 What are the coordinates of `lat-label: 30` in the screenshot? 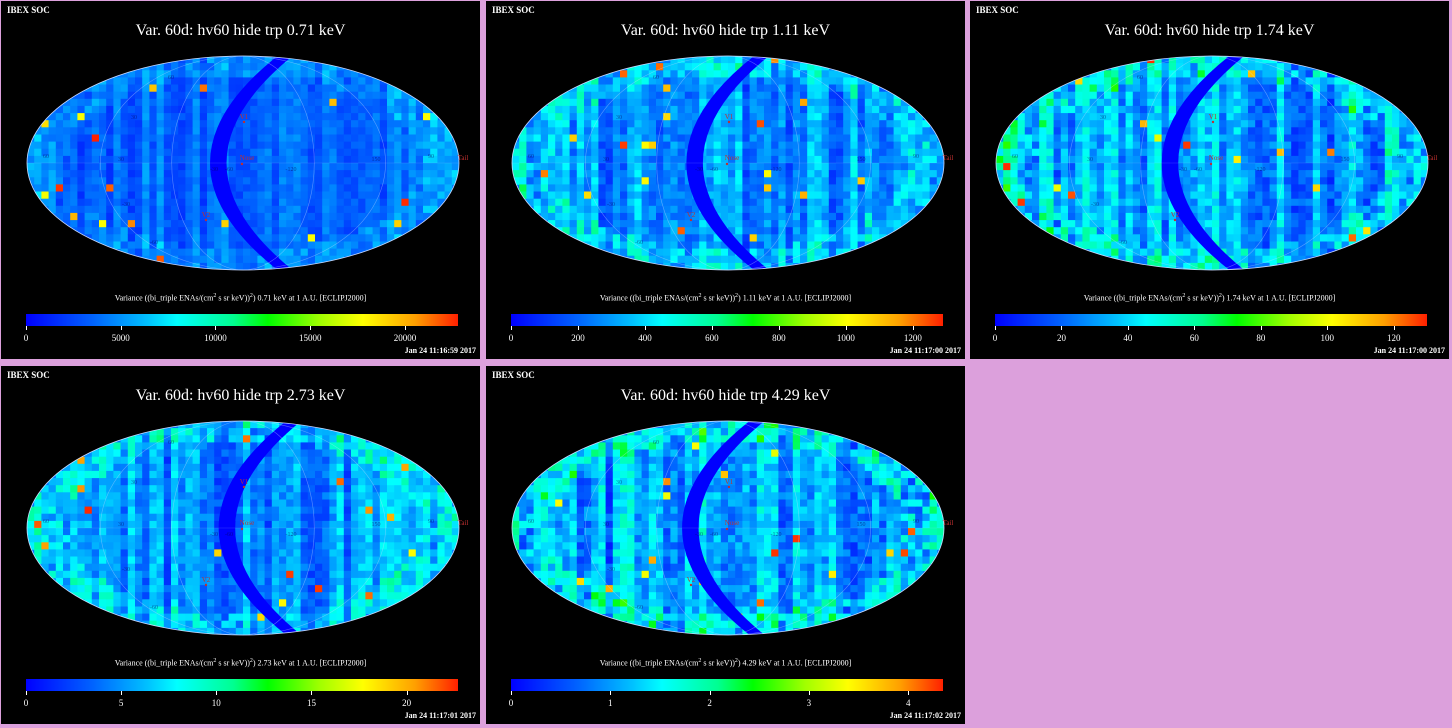 It's located at (1103, 118).